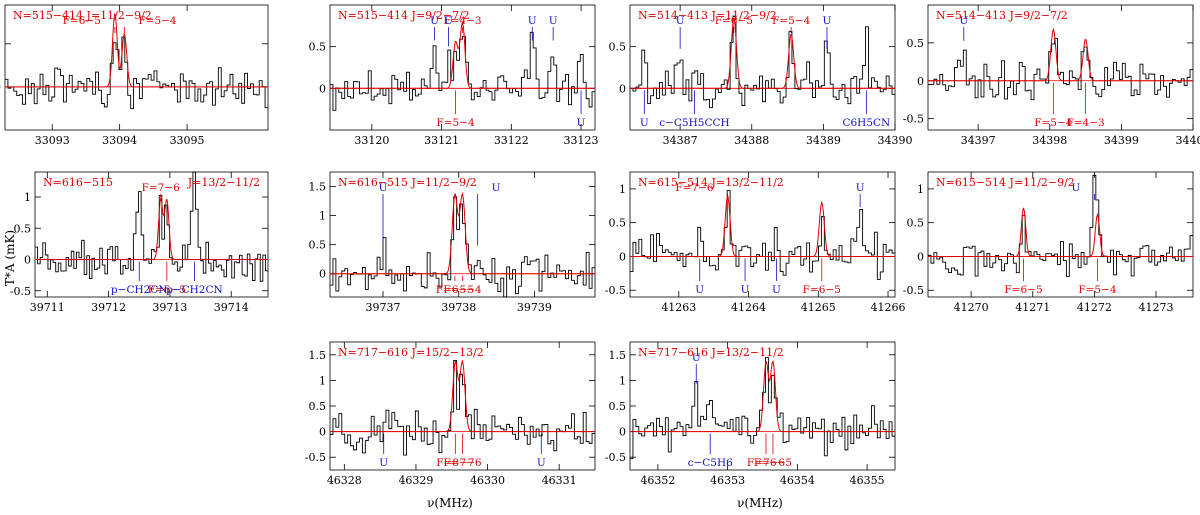 The height and width of the screenshot is (515, 1200). Describe the element at coordinates (1094, 307) in the screenshot. I see `x-tick-label: 41272` at that location.